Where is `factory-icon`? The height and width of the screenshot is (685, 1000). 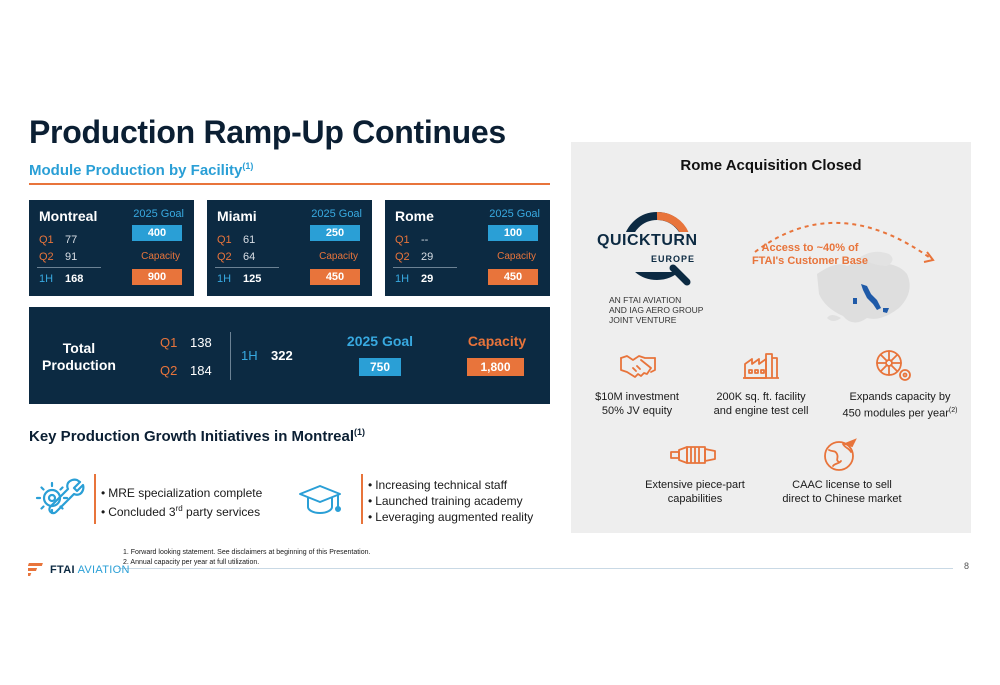
factory-icon is located at coordinates (761, 366).